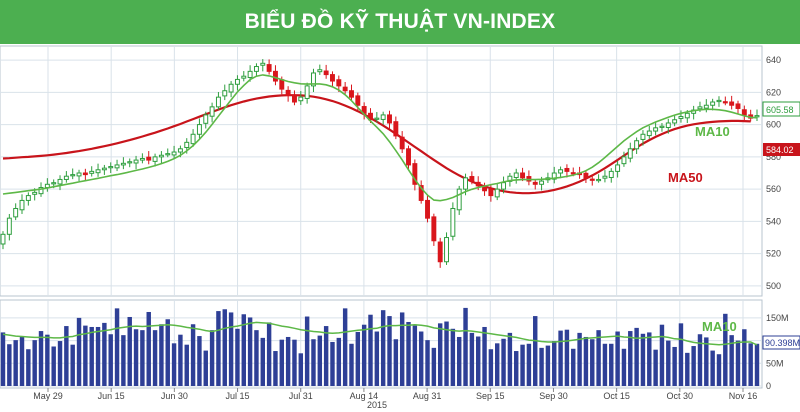 Image resolution: width=800 pixels, height=412 pixels. I want to click on ma50-series-label: MA50, so click(685, 177).